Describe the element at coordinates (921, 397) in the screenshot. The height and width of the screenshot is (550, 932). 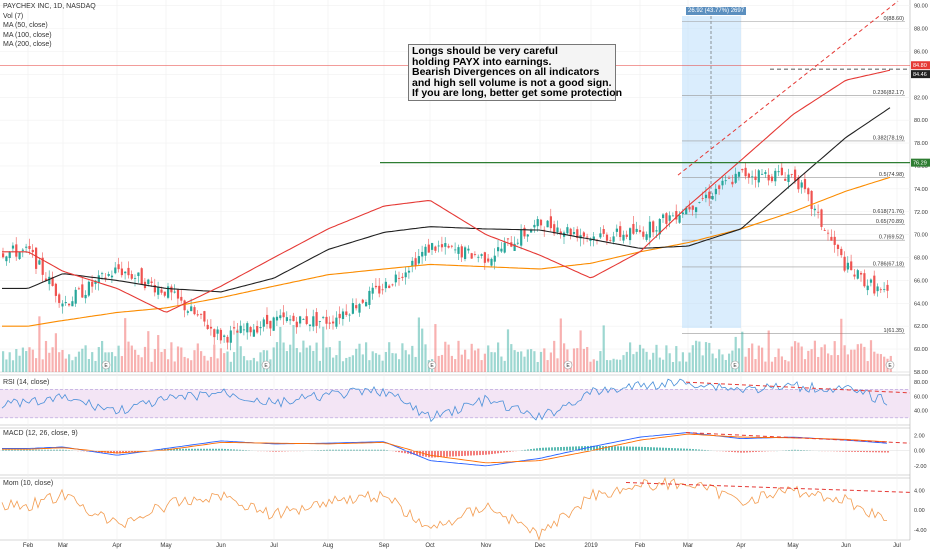
I see `rsi-tick-label: 60.00` at that location.